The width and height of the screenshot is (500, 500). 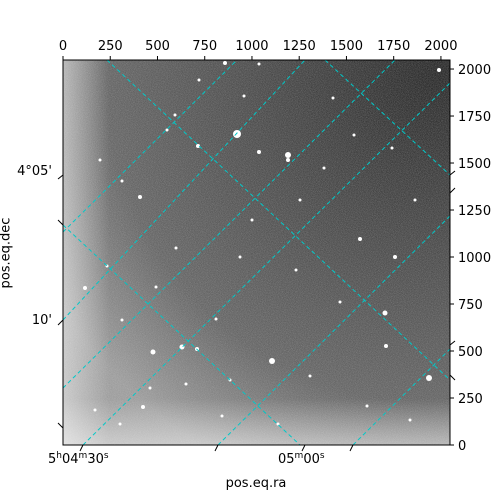 What do you see at coordinates (470, 352) in the screenshot?
I see `right-y-tick-label: 500` at bounding box center [470, 352].